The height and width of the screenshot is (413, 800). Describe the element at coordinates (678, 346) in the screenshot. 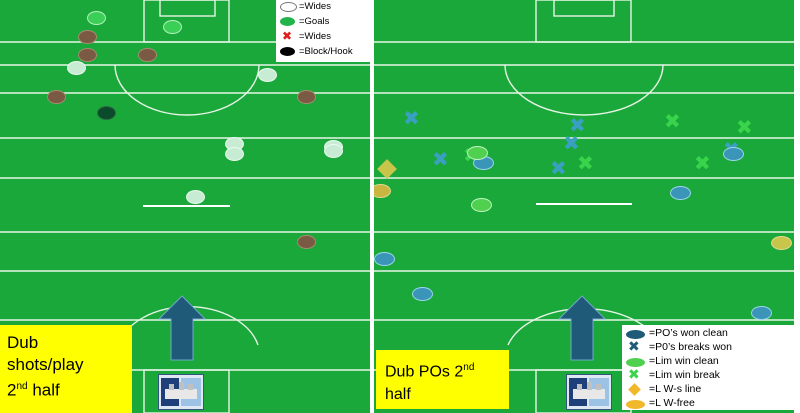

I see `legend-row-po-breaks: ✖ =P0’s breaks won` at that location.